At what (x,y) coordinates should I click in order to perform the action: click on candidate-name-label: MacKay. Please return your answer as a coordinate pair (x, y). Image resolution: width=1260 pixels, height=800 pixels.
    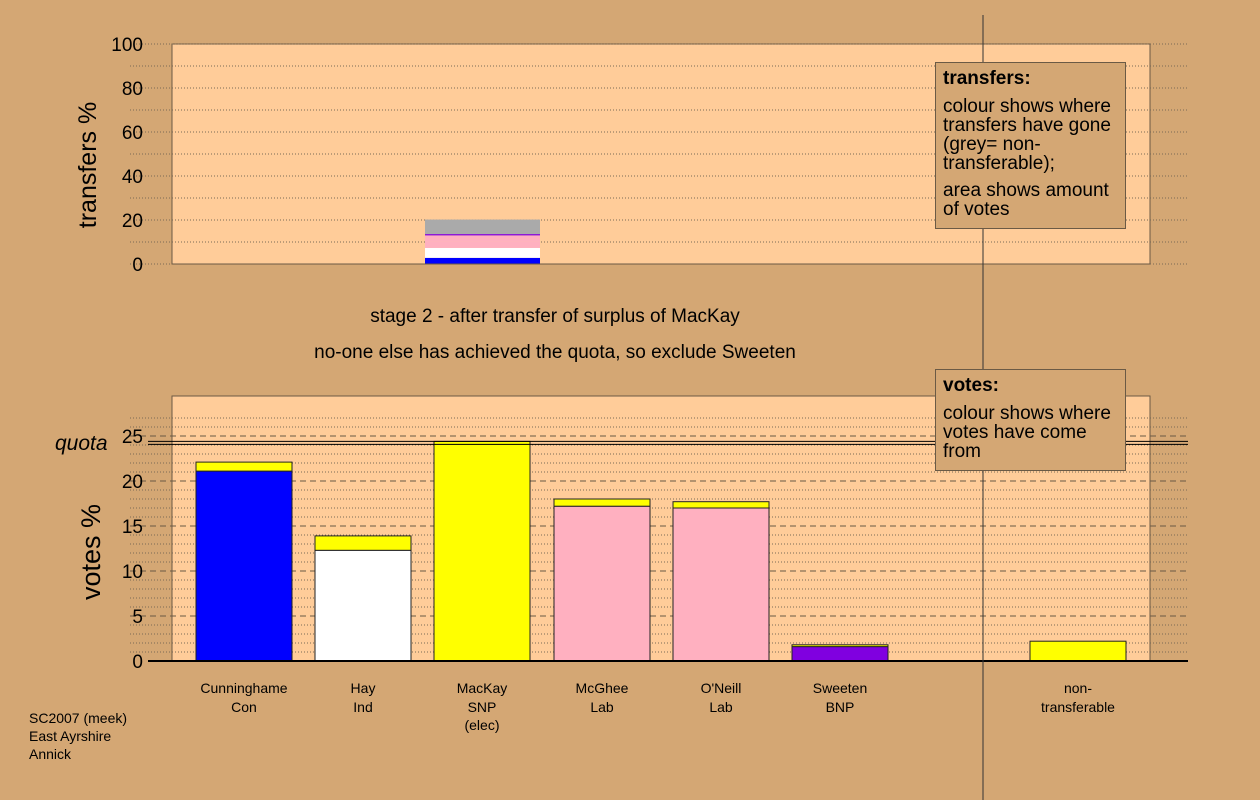
    Looking at the image, I should click on (482, 688).